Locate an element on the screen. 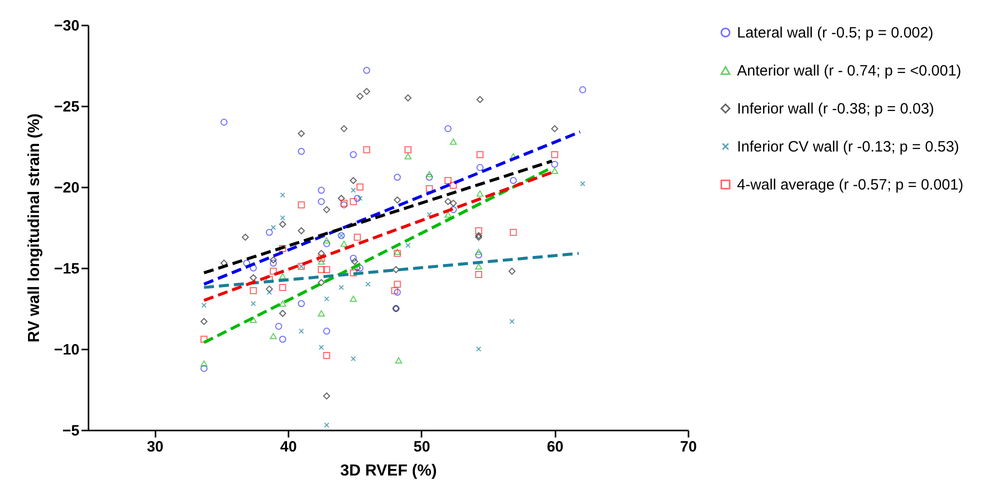 Image resolution: width=986 pixels, height=486 pixels. legend-label: Anterior wall (r - 0.74; p = <0.001) is located at coordinates (849, 71).